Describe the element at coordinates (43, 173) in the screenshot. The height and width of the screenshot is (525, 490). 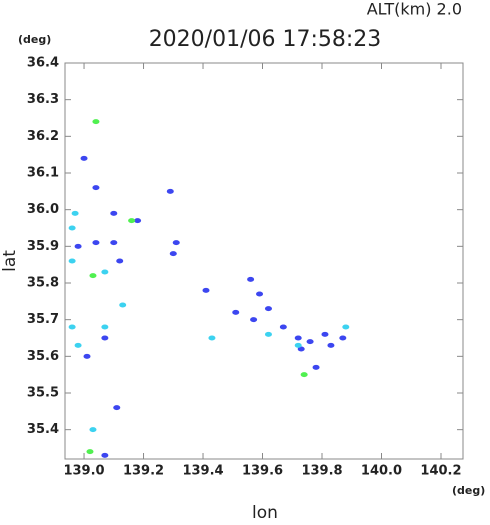
I see `y-tick-label: 36.1` at that location.